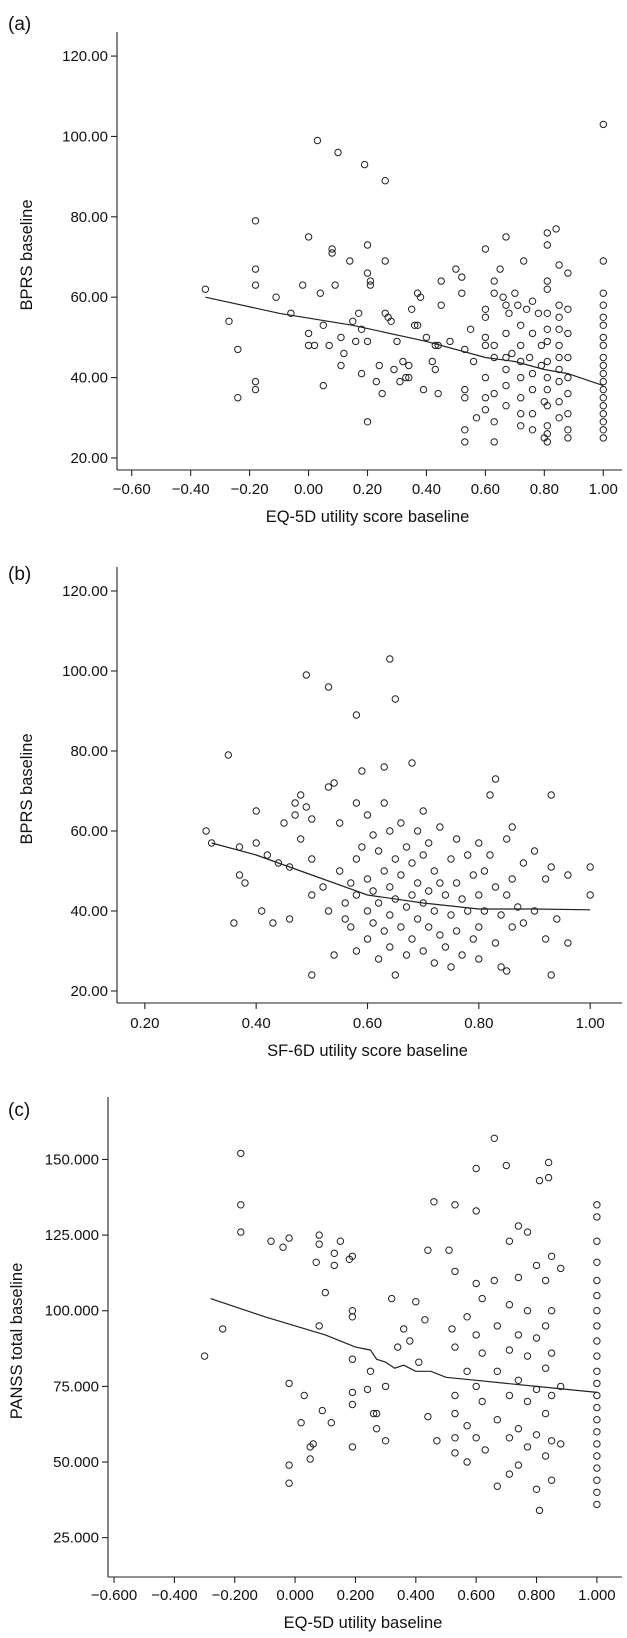 This screenshot has height=1638, width=627. I want to click on y-axis-title: PANSS total baseline, so click(17, 1341).